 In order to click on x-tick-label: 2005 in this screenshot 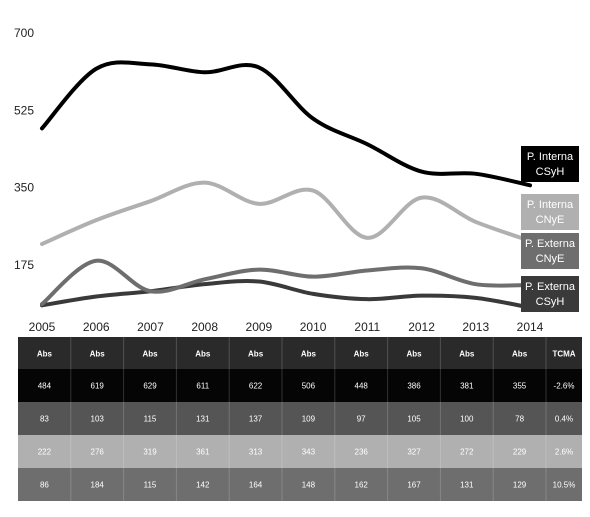, I will do `click(42, 327)`.